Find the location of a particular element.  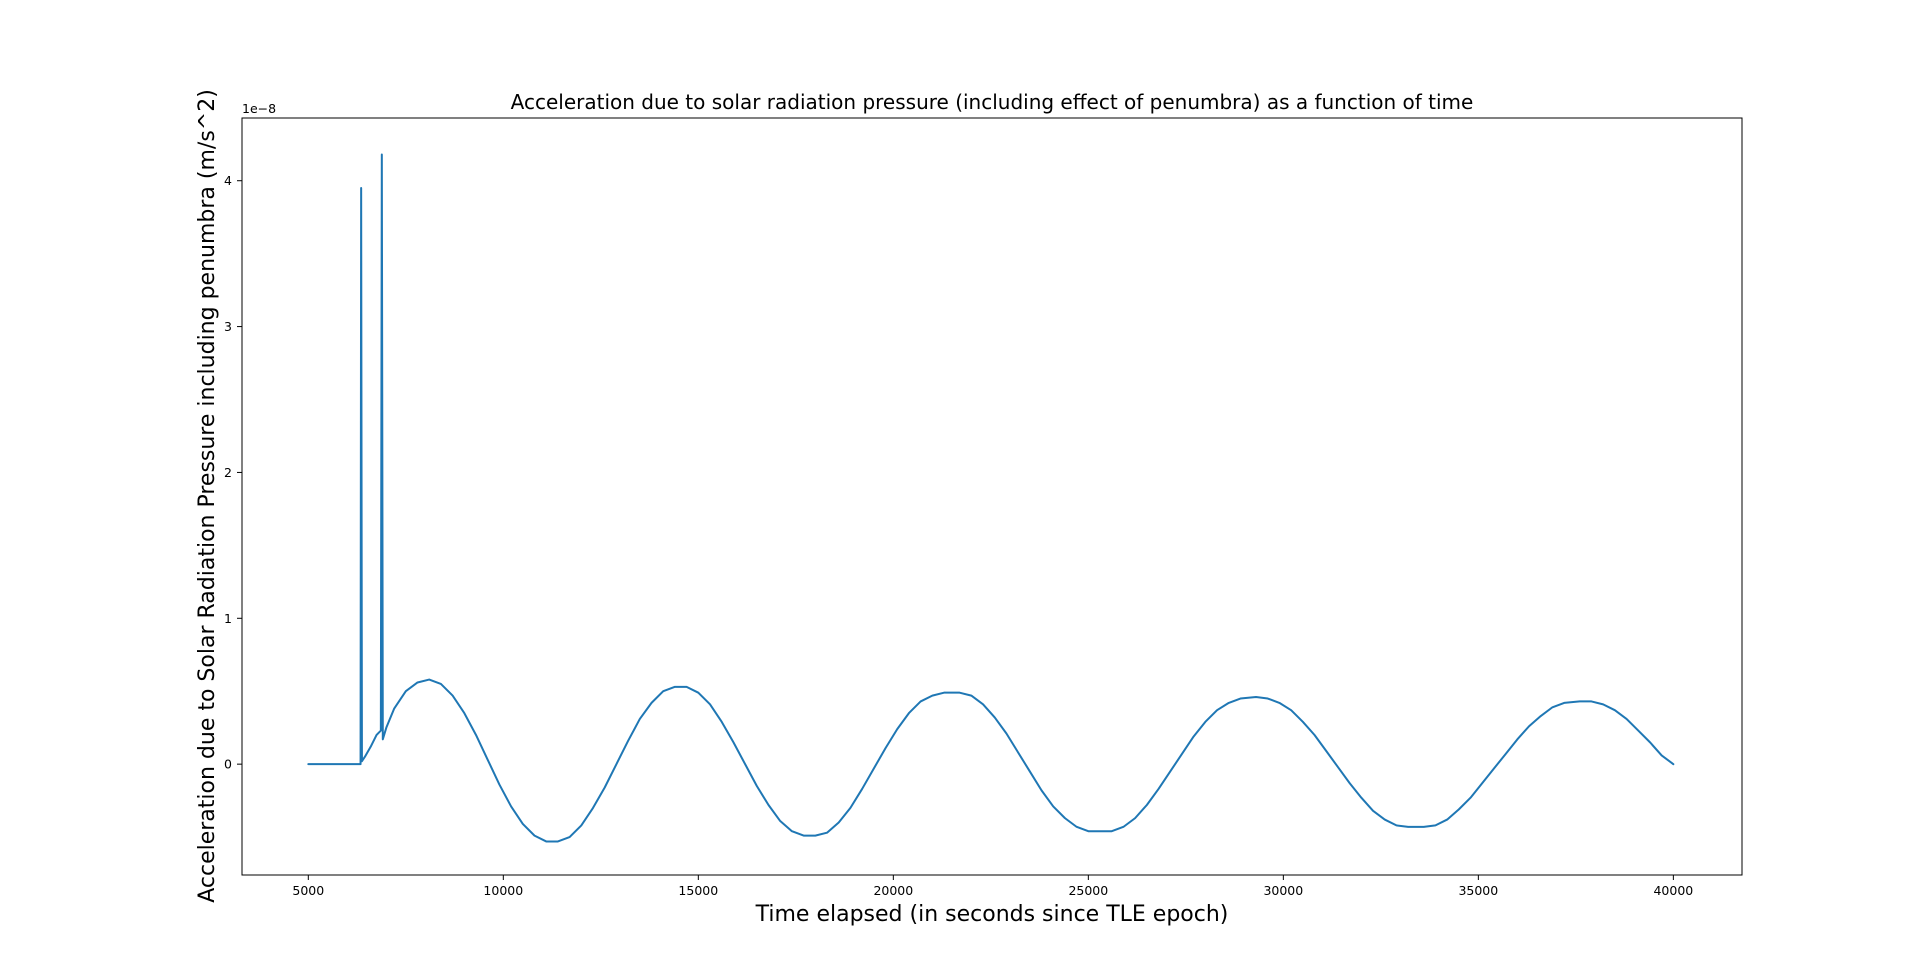

x-tick-label: 15000 is located at coordinates (698, 890).